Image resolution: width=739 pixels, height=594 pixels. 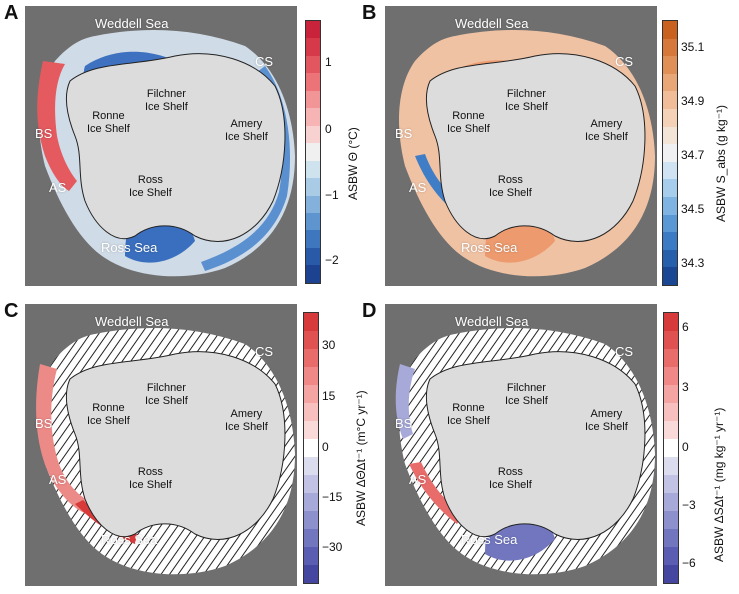 I want to click on colorbar-tick: 3, so click(x=685, y=387).